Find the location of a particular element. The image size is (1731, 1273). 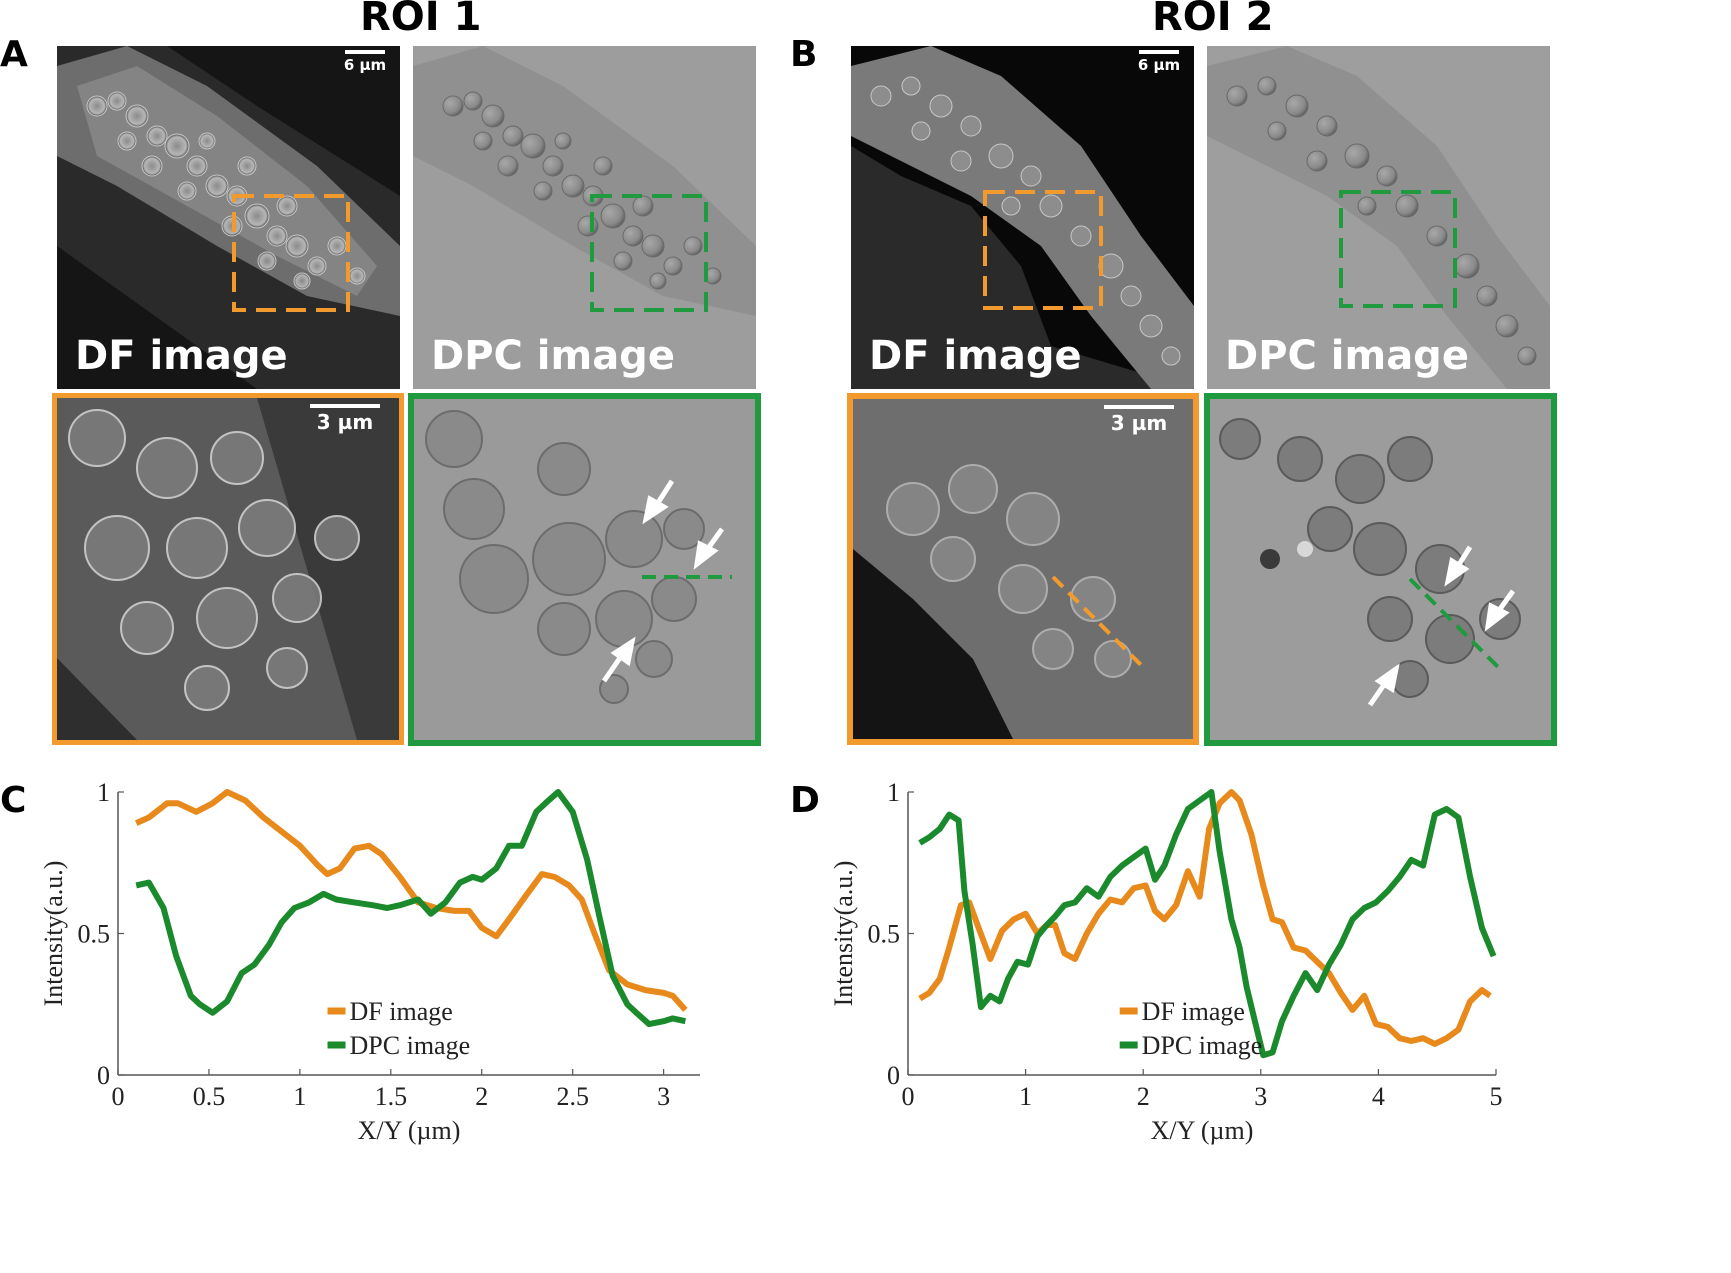

x-tick-label: 2.5 is located at coordinates (572, 1096).